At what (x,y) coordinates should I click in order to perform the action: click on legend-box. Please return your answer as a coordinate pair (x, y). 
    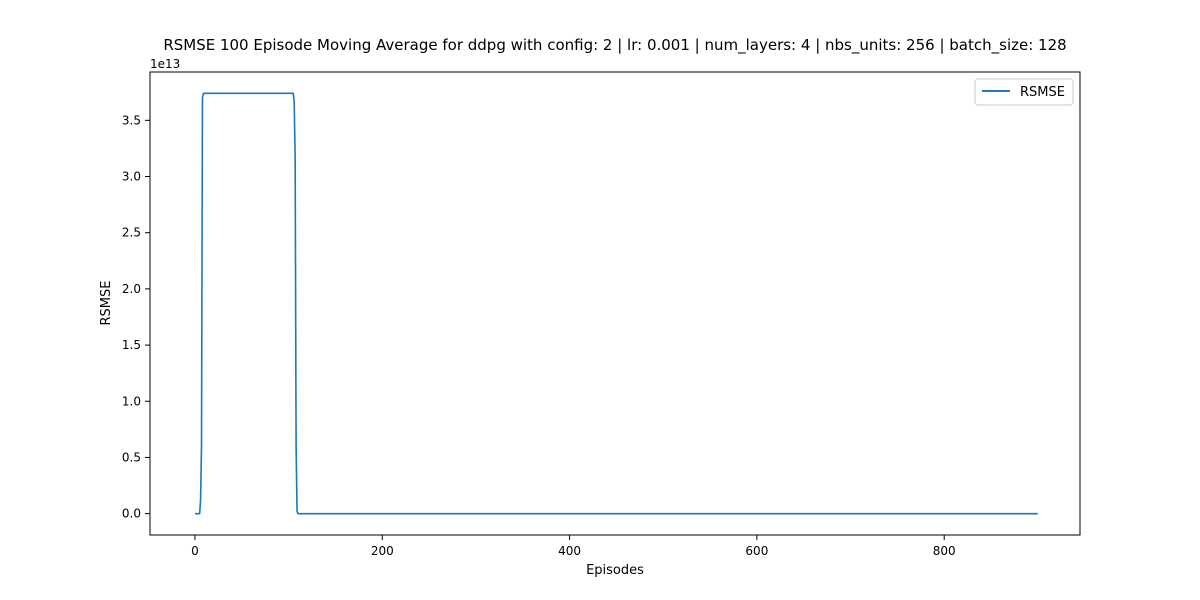
    Looking at the image, I should click on (1024, 92).